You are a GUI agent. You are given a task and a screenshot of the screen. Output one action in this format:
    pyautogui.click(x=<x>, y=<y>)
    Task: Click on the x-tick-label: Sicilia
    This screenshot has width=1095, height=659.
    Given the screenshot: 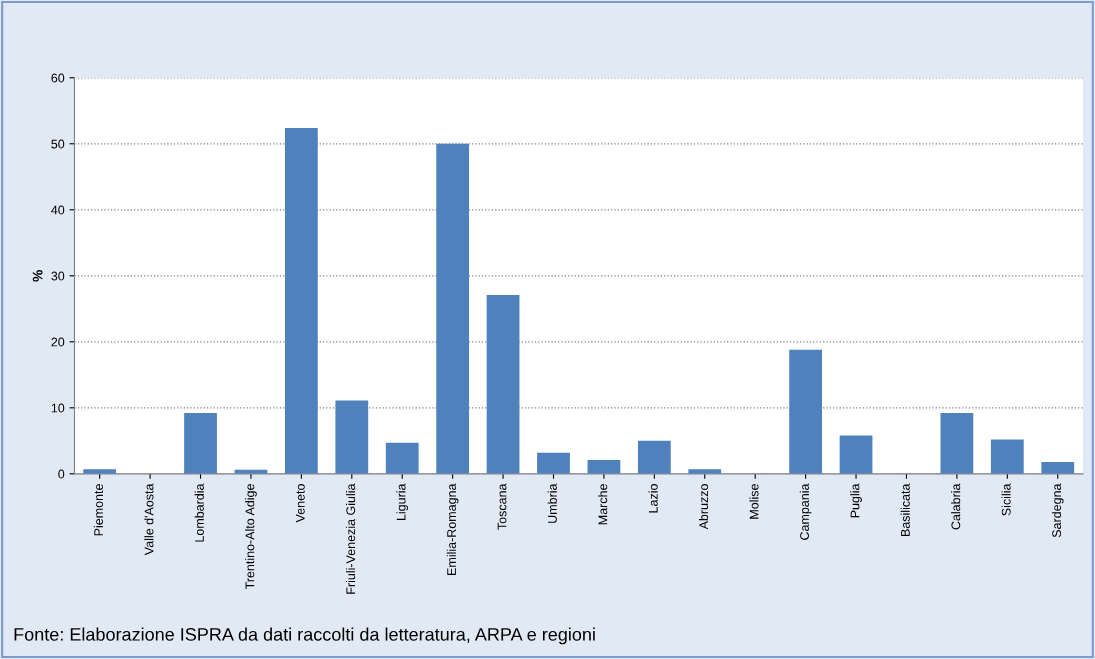 What is the action you would take?
    pyautogui.click(x=1006, y=499)
    